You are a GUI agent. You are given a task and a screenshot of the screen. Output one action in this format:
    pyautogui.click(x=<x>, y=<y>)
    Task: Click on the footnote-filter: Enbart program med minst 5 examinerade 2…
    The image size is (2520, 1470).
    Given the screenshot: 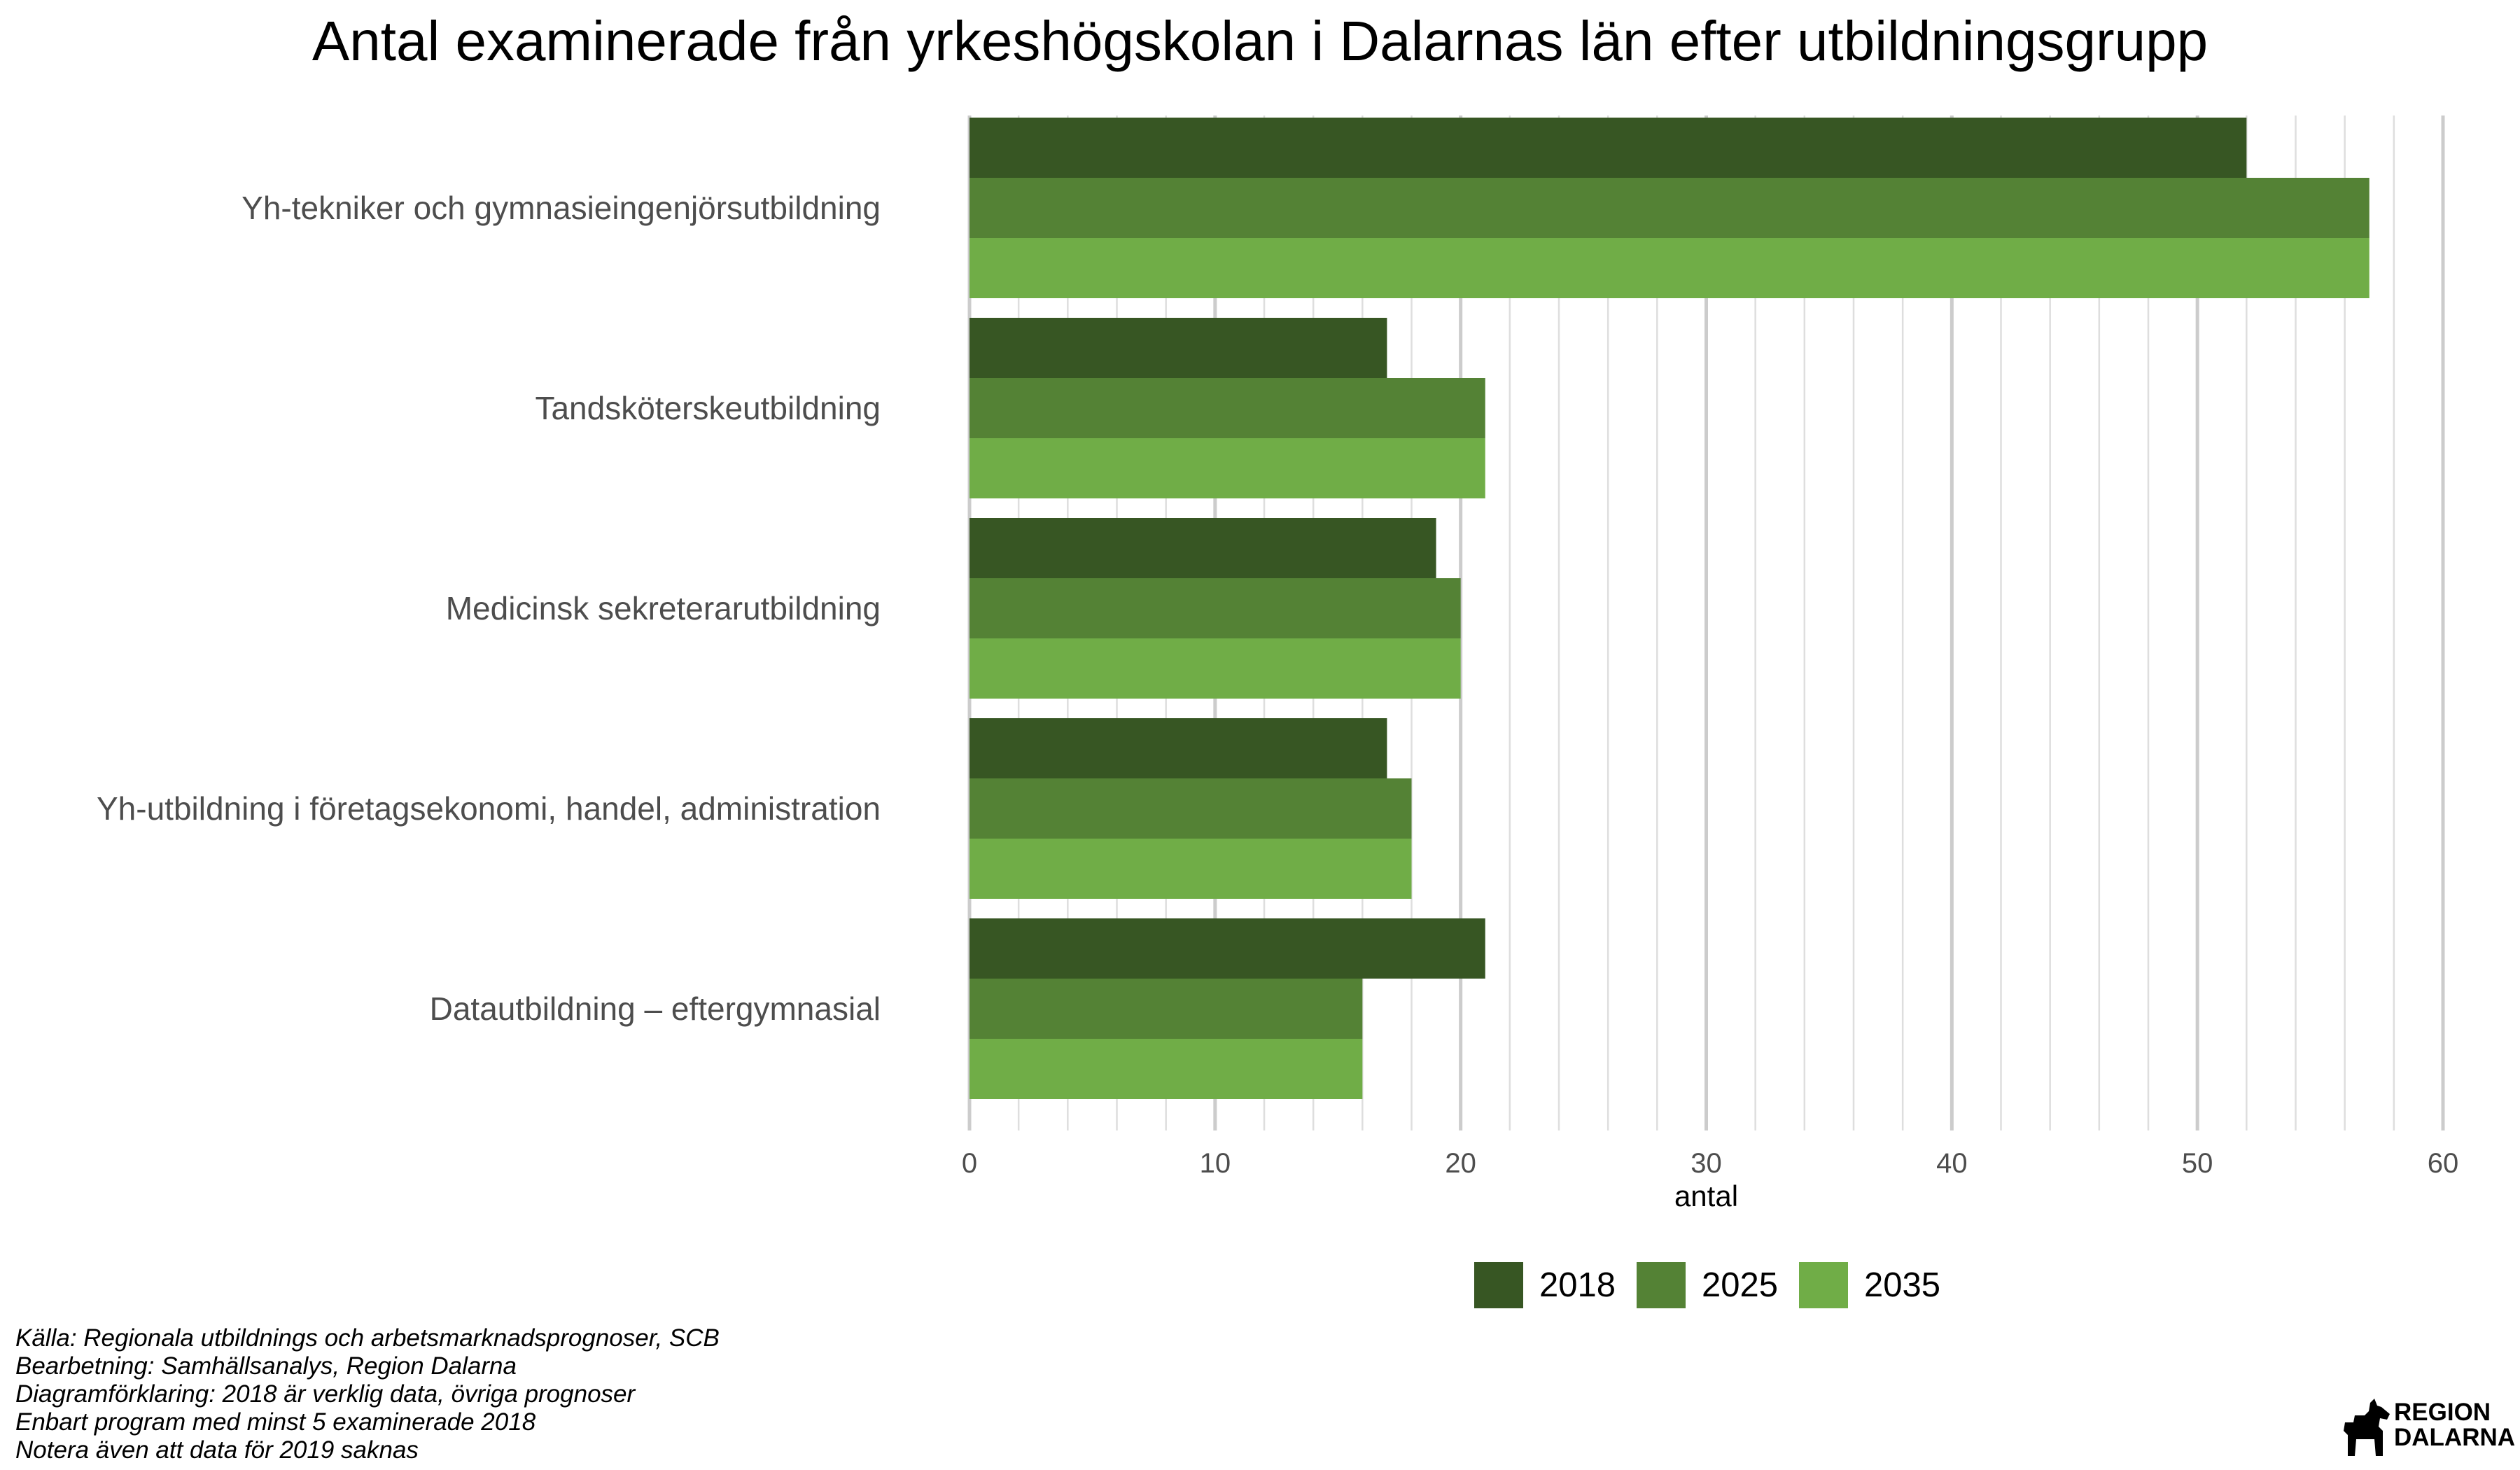 What is the action you would take?
    pyautogui.click(x=275, y=1422)
    